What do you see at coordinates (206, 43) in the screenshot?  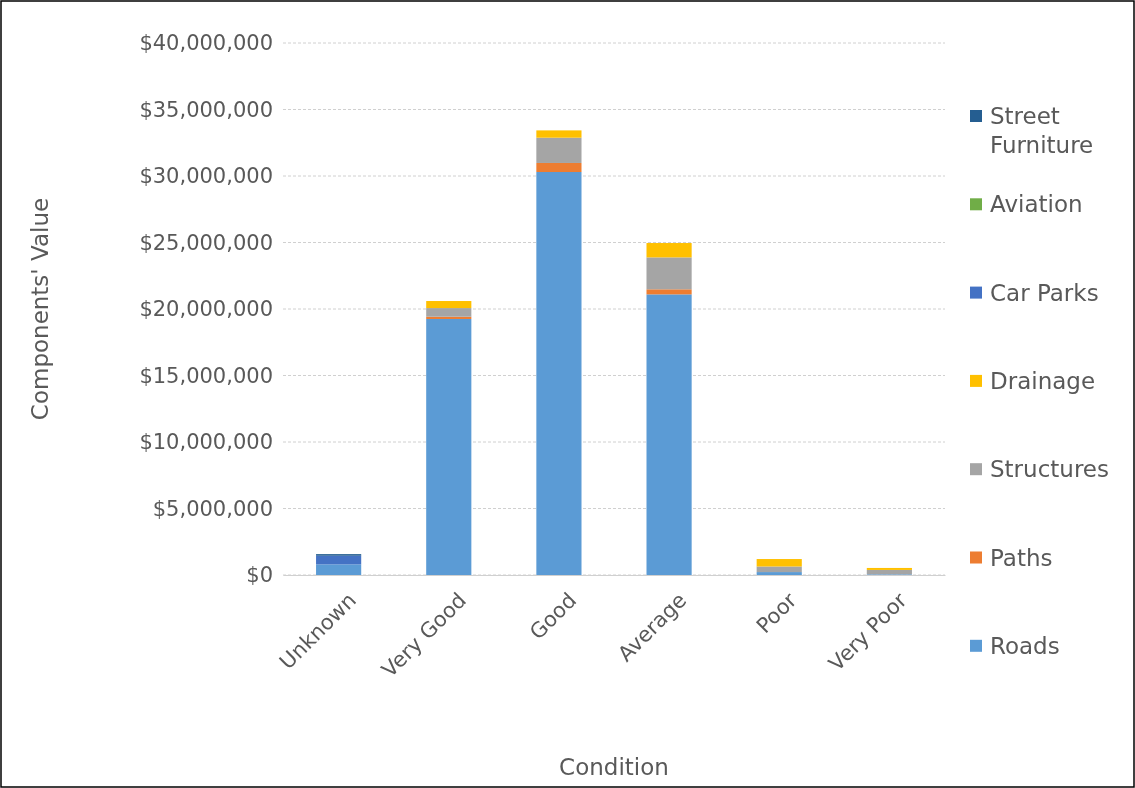 I see `y-tick-label: $40,000,000` at bounding box center [206, 43].